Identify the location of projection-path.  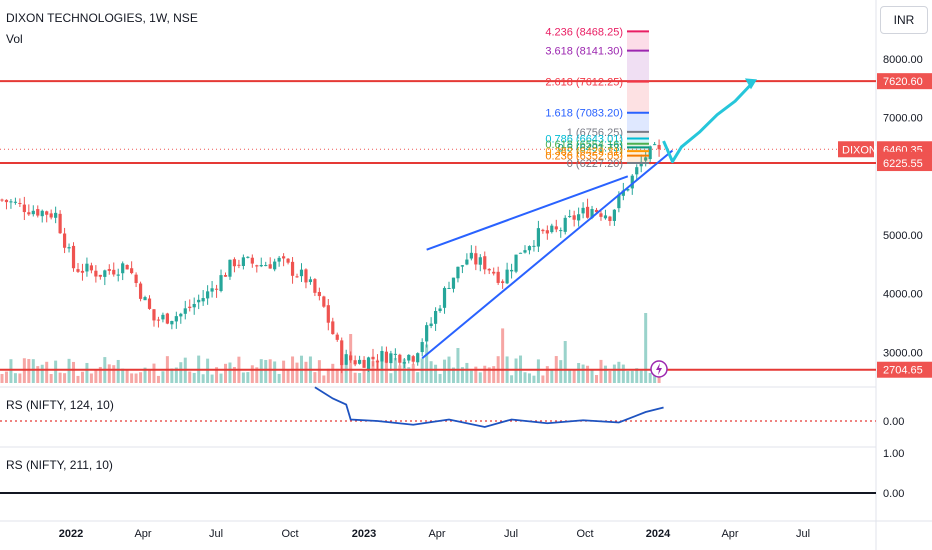
(708, 122).